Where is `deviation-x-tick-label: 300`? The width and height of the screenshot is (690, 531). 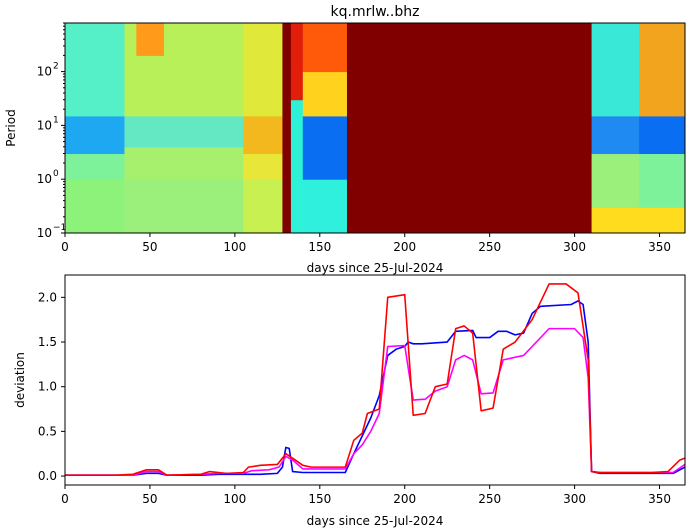
deviation-x-tick-label: 300 is located at coordinates (574, 499).